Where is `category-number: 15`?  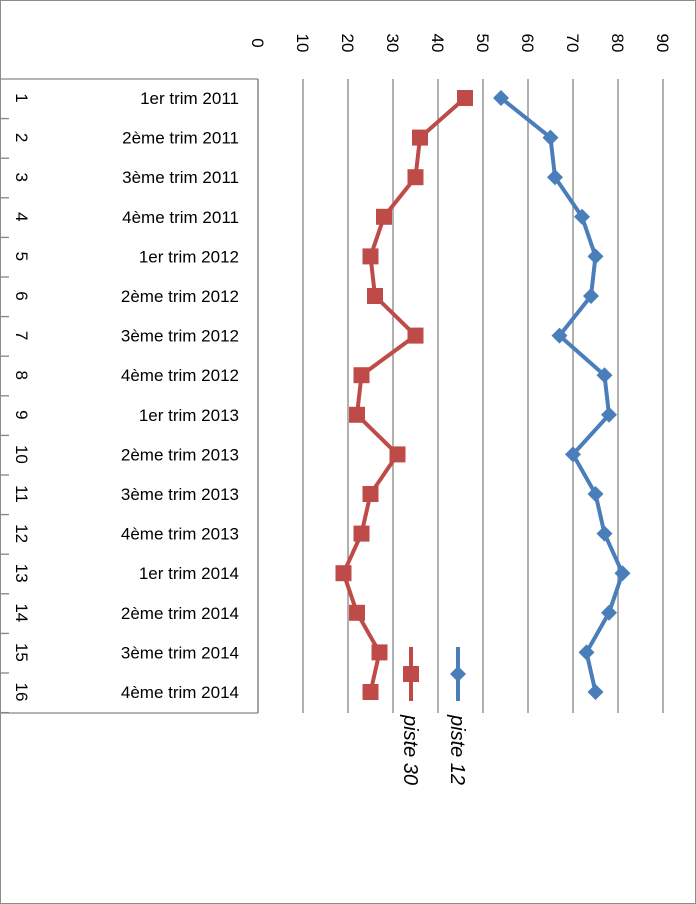 category-number: 15 is located at coordinates (21, 652).